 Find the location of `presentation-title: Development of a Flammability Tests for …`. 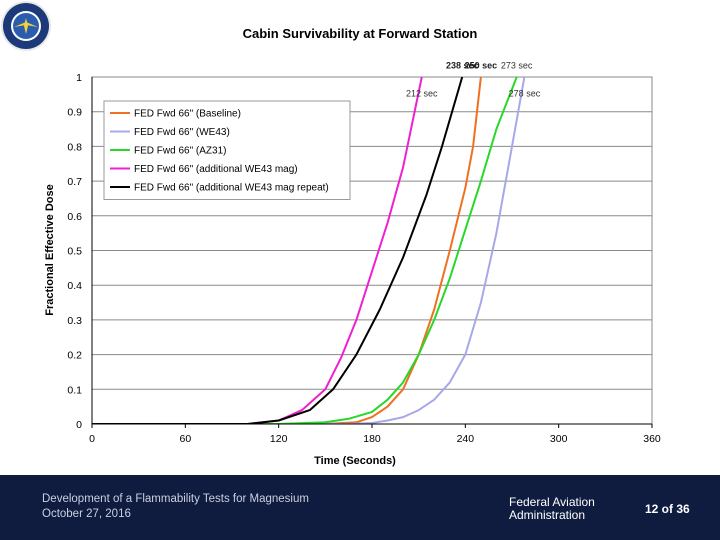

presentation-title: Development of a Flammability Tests for … is located at coordinates (175, 499).